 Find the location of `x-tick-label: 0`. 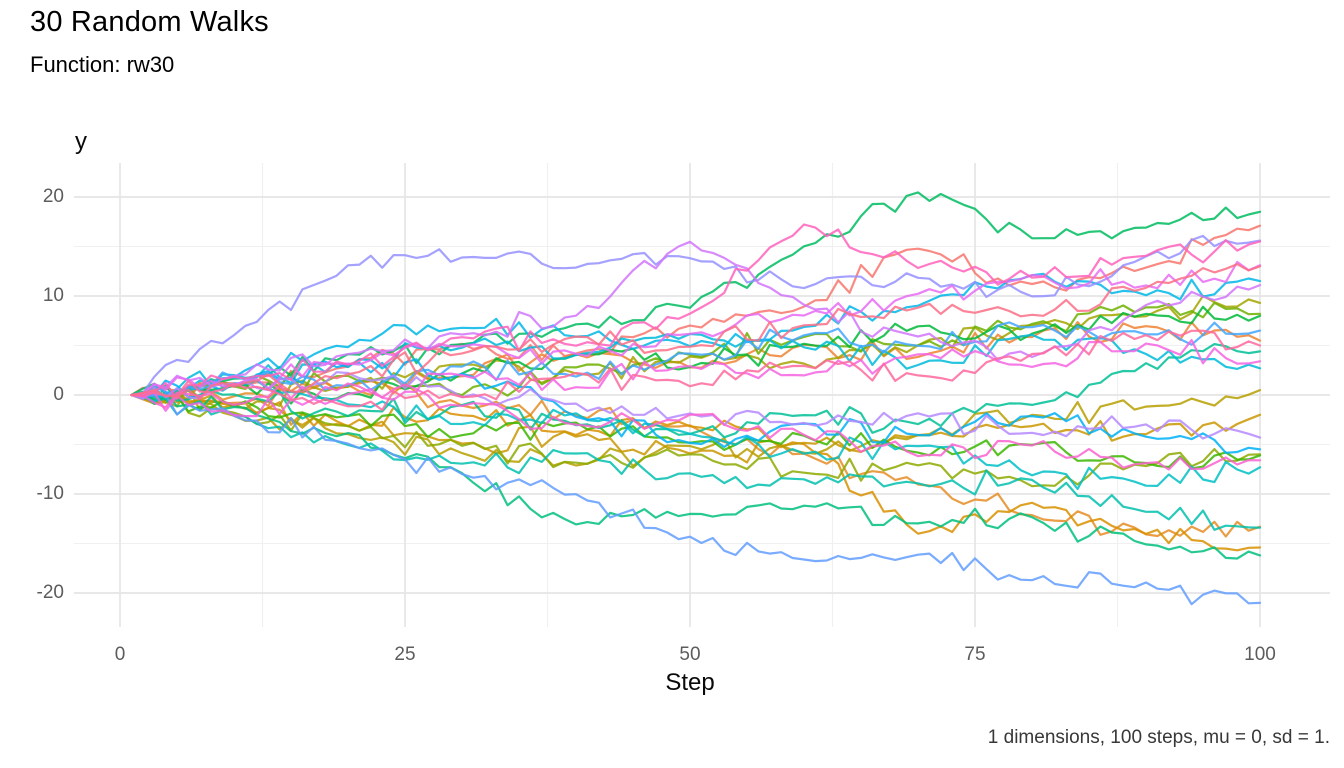

x-tick-label: 0 is located at coordinates (120, 654).